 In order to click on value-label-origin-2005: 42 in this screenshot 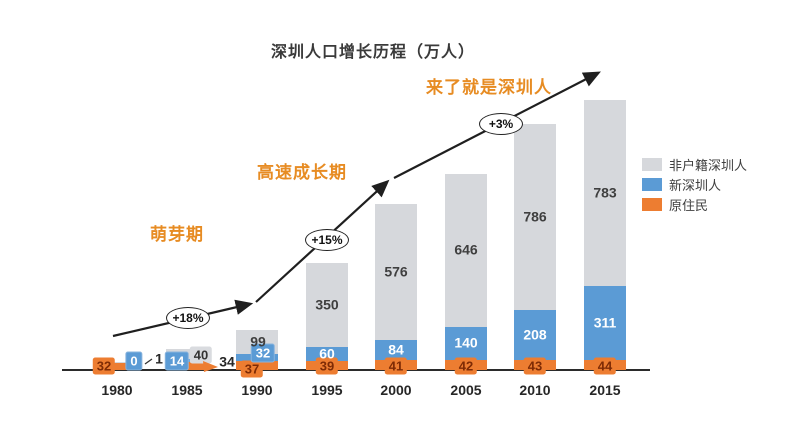, I will do `click(466, 366)`.